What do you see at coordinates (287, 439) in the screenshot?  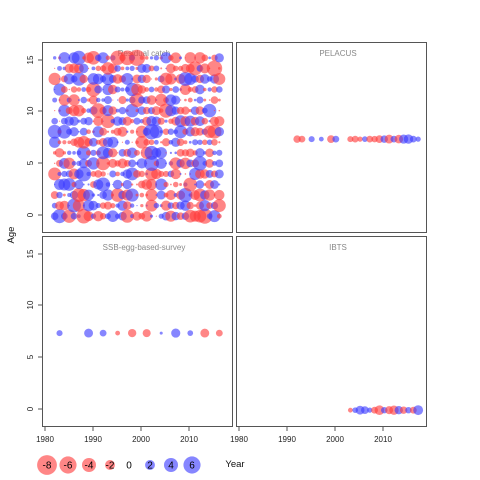 I see `x-tick-label: 1990` at bounding box center [287, 439].